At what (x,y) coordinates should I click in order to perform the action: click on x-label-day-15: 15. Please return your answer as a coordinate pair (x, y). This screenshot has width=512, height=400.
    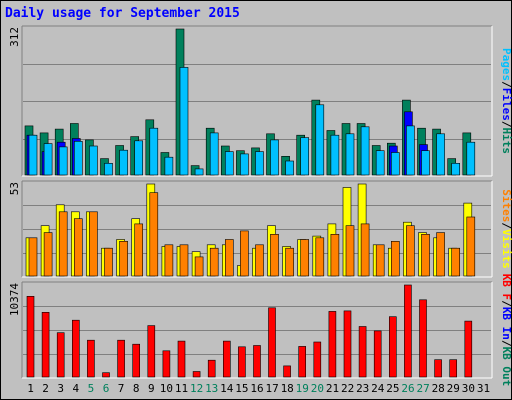
    Looking at the image, I should click on (241, 388).